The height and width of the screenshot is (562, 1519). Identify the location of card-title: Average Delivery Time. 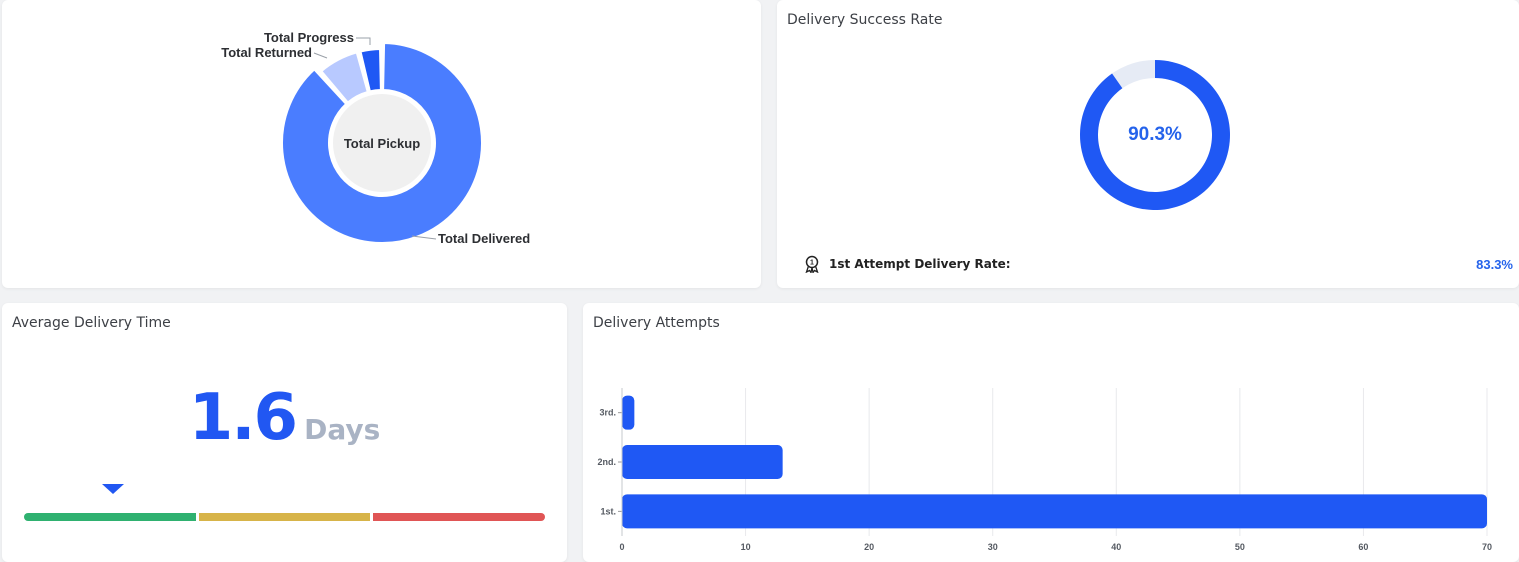
(91, 323).